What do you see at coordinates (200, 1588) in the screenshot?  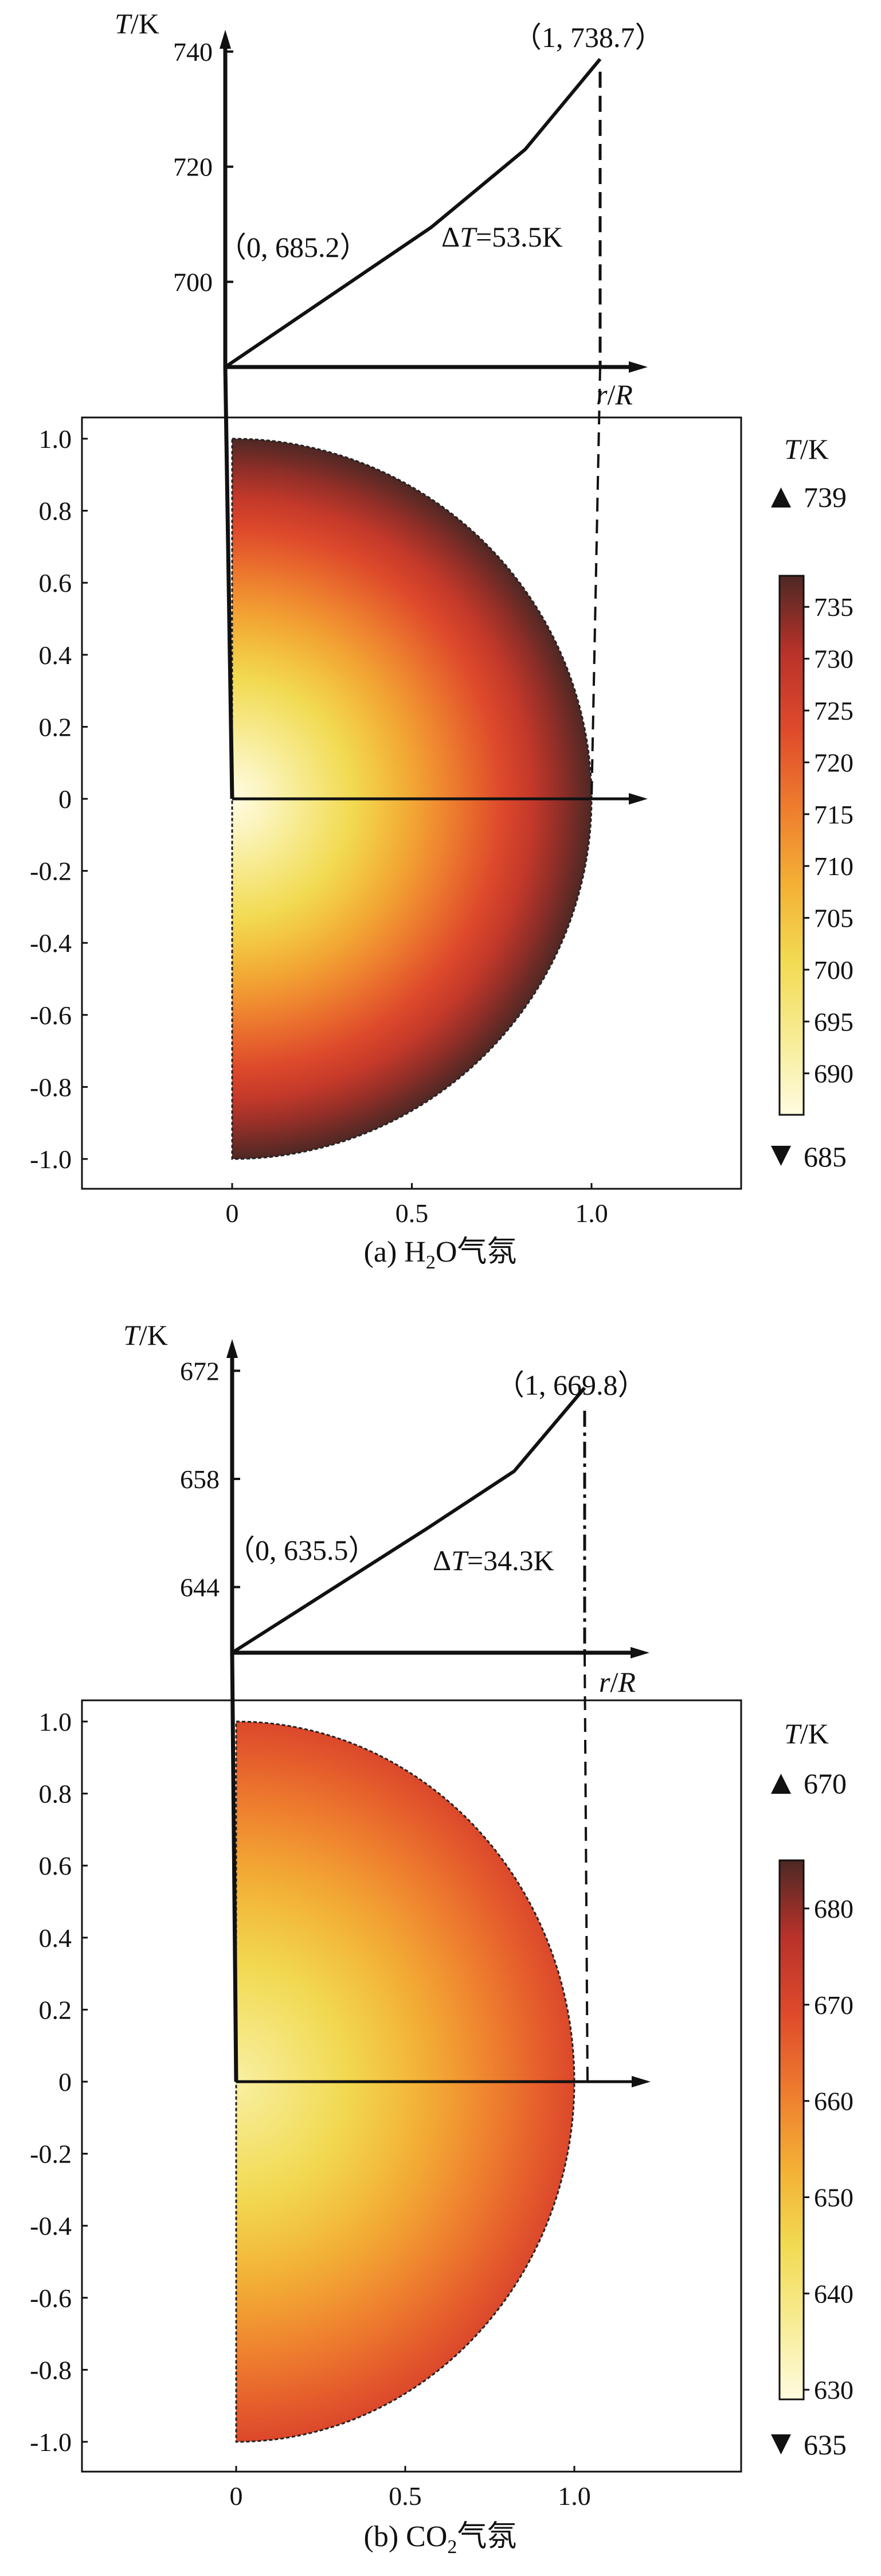 I see `y-tick-label: 644` at bounding box center [200, 1588].